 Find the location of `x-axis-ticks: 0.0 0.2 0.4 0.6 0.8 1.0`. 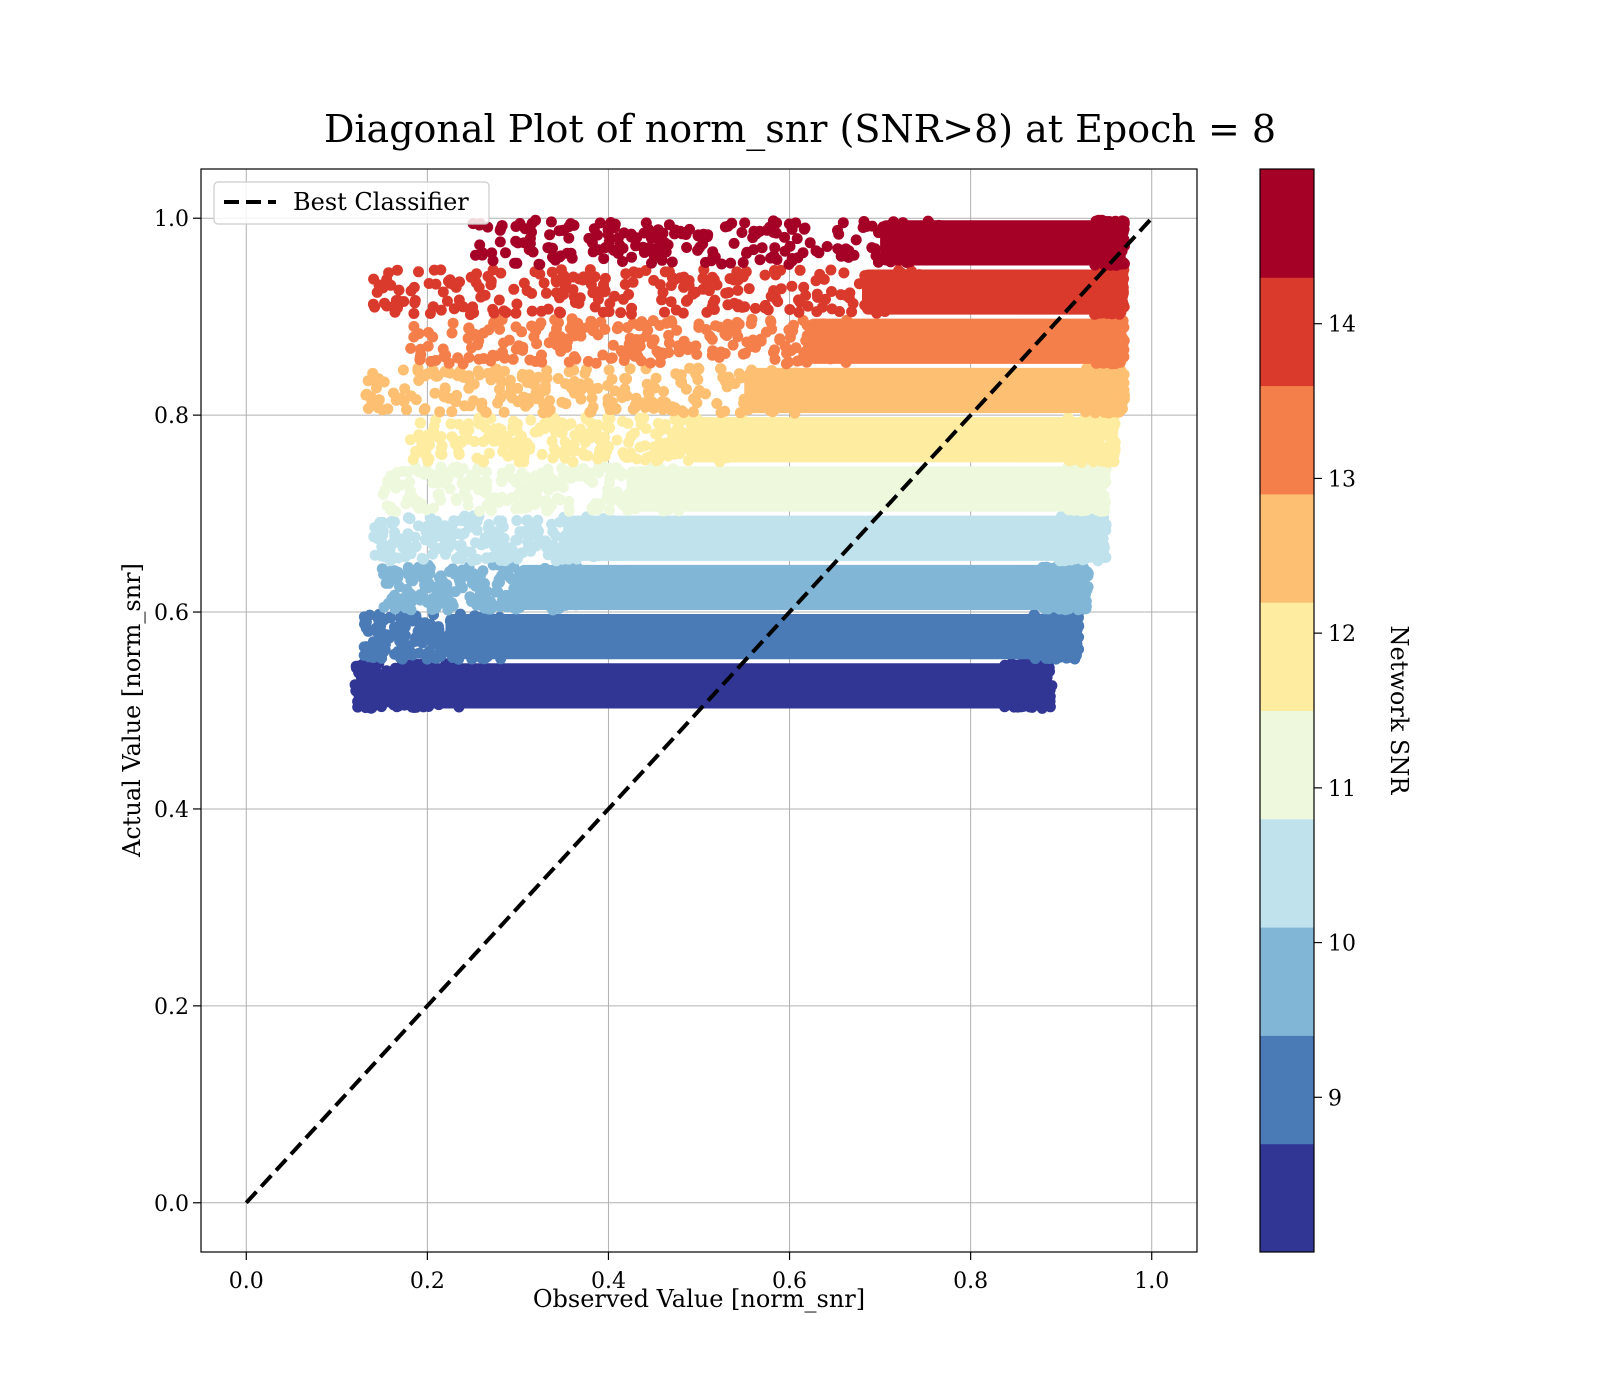

x-axis-ticks: 0.0 0.2 0.4 0.6 0.8 1.0 is located at coordinates (699, 1273).